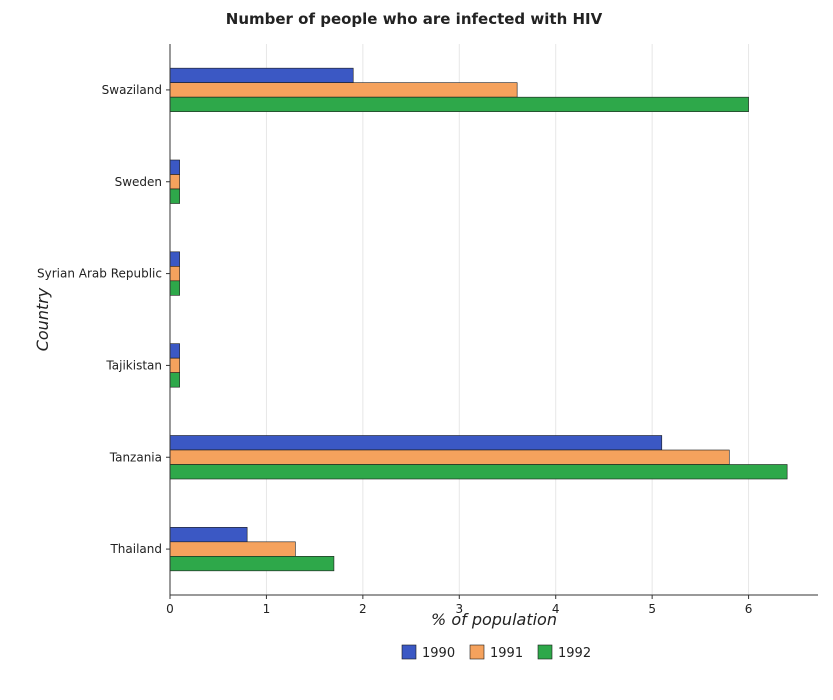 This screenshot has width=833, height=700. Describe the element at coordinates (174, 274) in the screenshot. I see `bar-1991-syrian-arab-republic` at that location.